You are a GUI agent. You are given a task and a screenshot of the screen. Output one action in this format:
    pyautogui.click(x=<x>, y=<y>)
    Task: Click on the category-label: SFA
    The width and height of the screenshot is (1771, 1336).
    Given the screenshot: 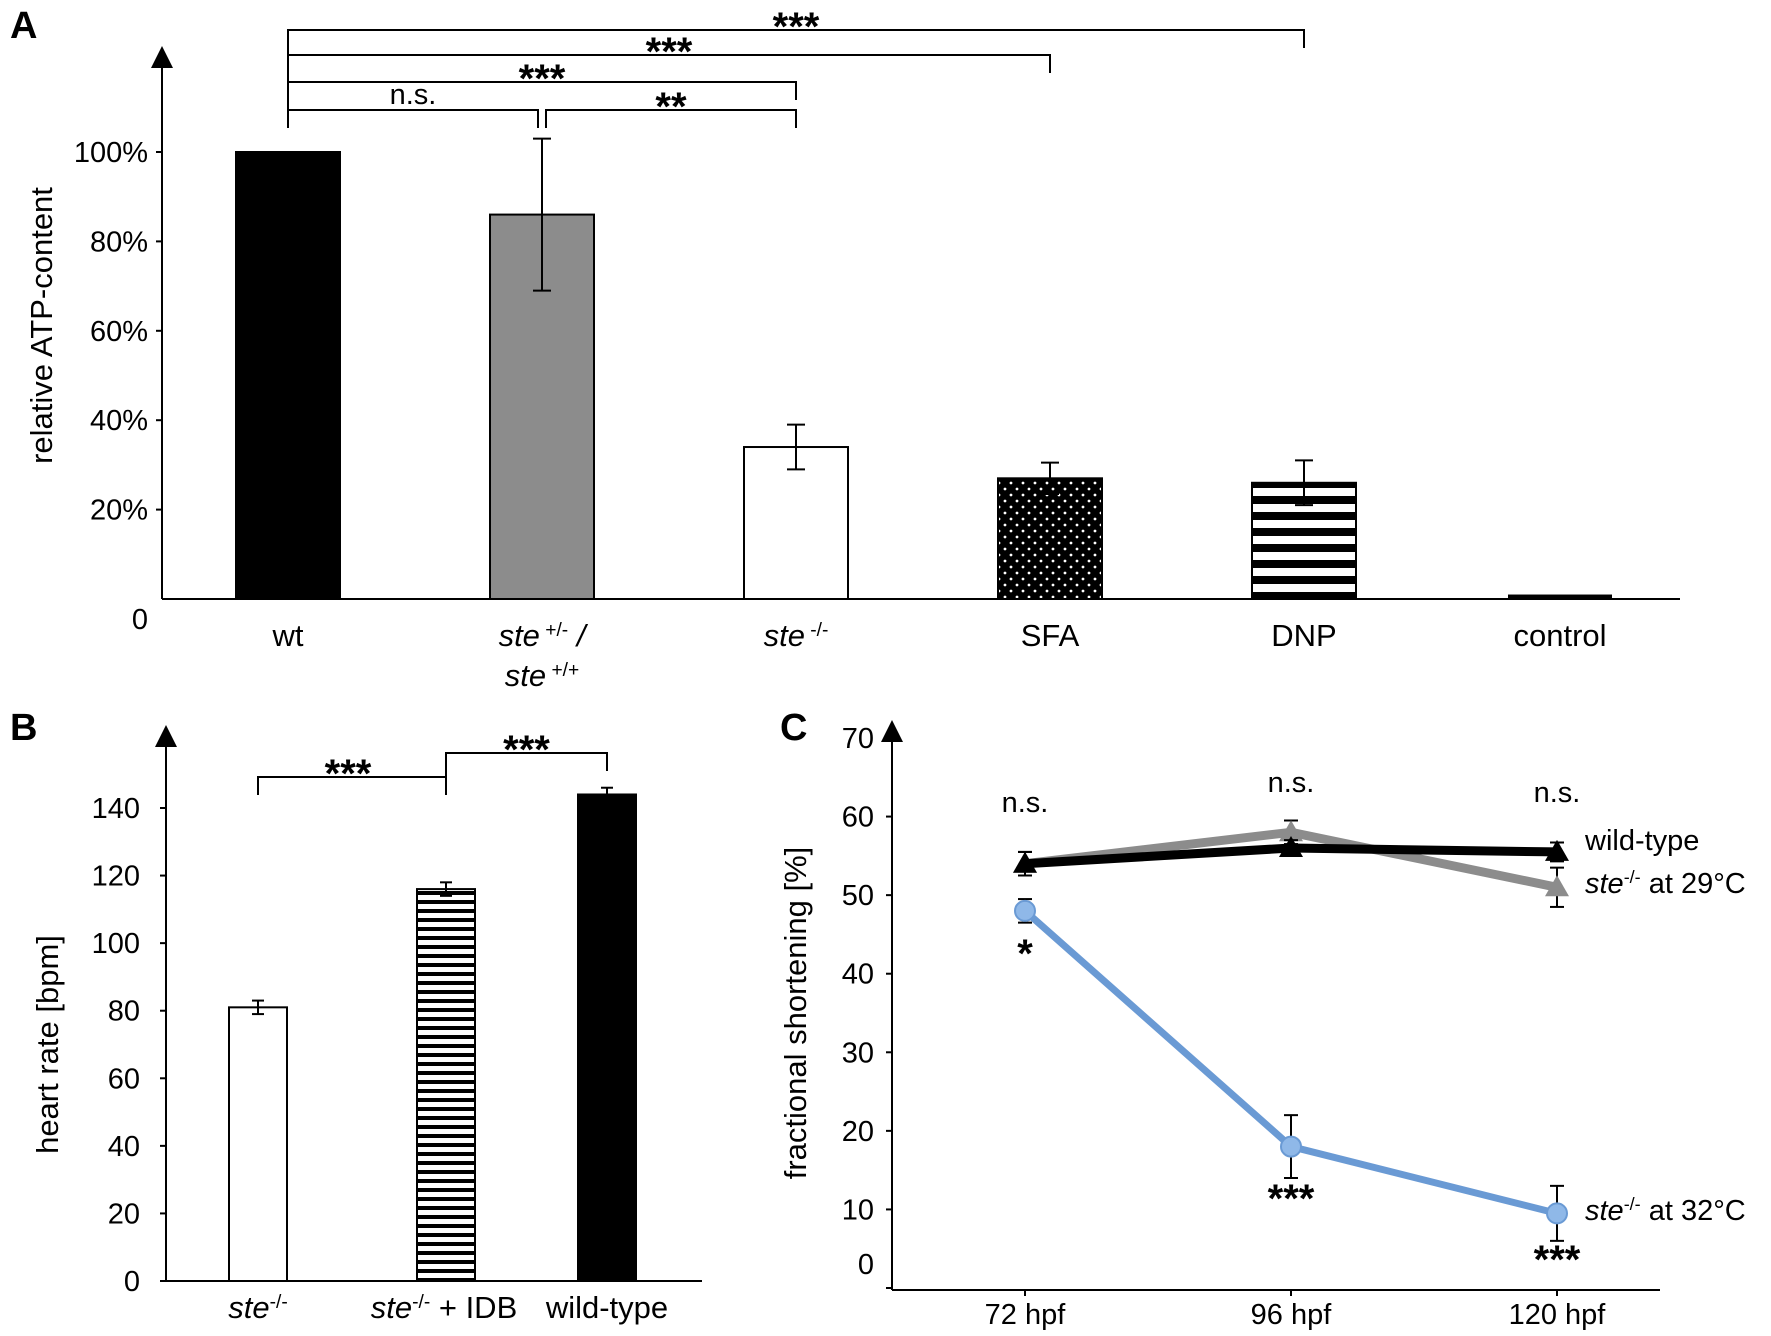 What is the action you would take?
    pyautogui.click(x=1050, y=635)
    